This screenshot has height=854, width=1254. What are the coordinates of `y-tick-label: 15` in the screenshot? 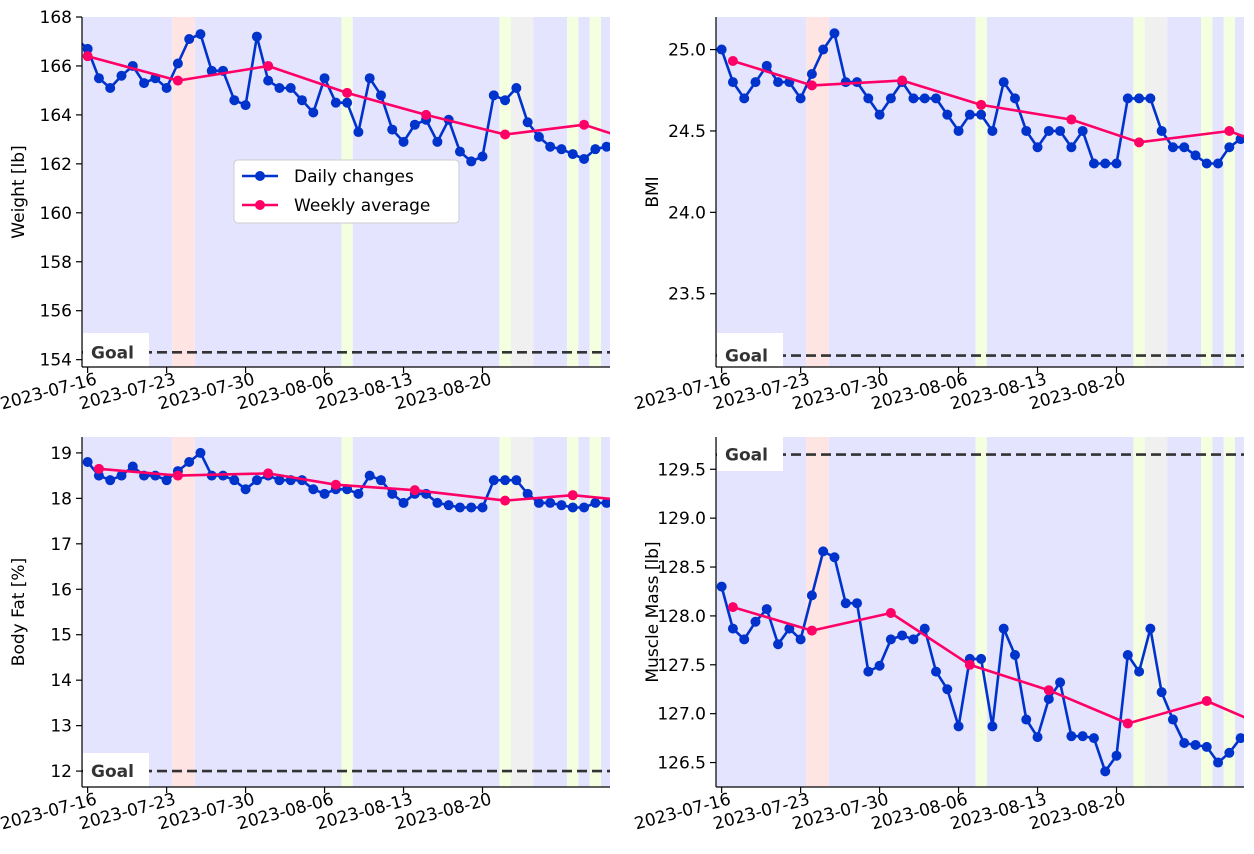 It's located at (61, 636).